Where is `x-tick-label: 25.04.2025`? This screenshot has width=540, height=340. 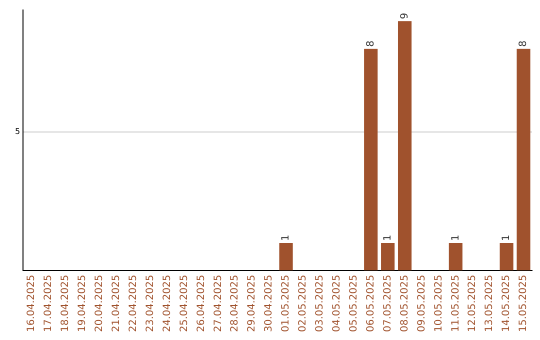
x-tick-label: 25.04.2025 is located at coordinates (184, 303).